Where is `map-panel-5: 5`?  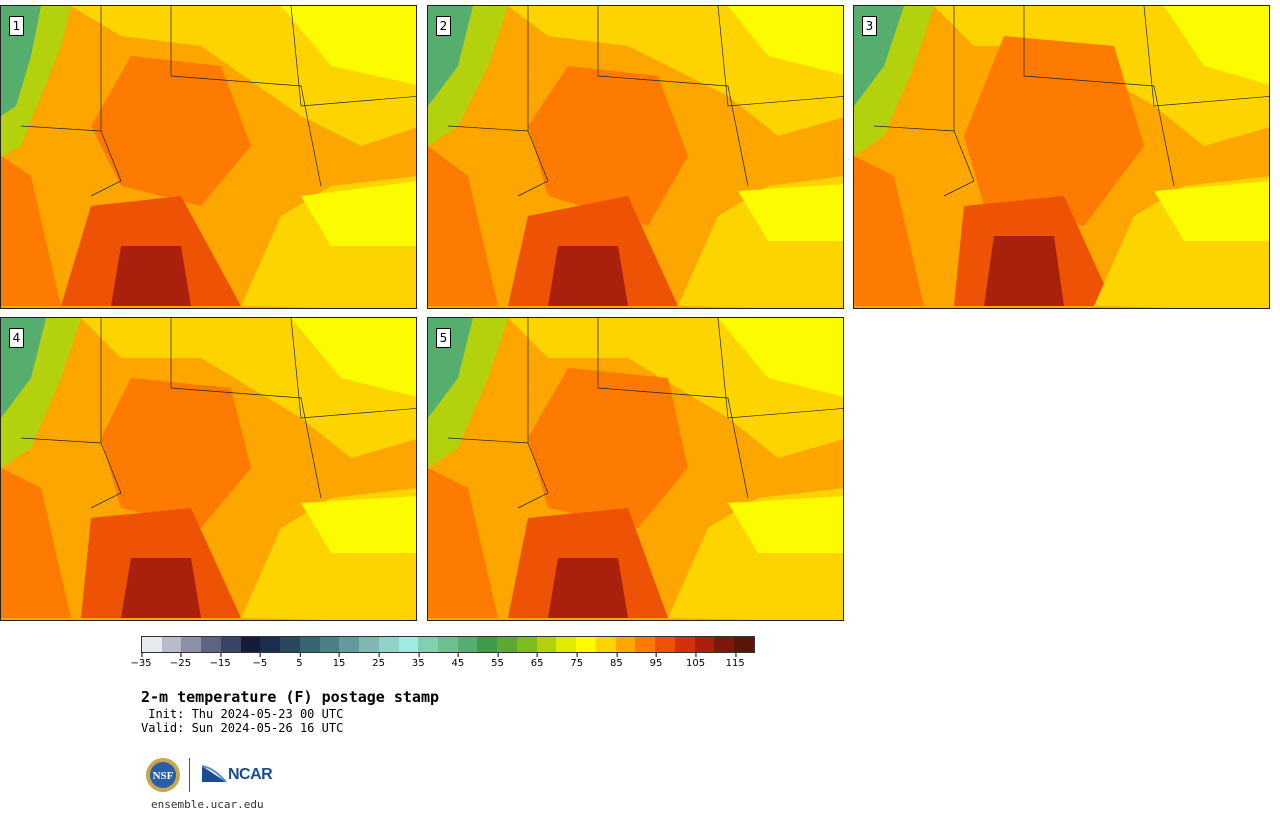 map-panel-5: 5 is located at coordinates (635, 469).